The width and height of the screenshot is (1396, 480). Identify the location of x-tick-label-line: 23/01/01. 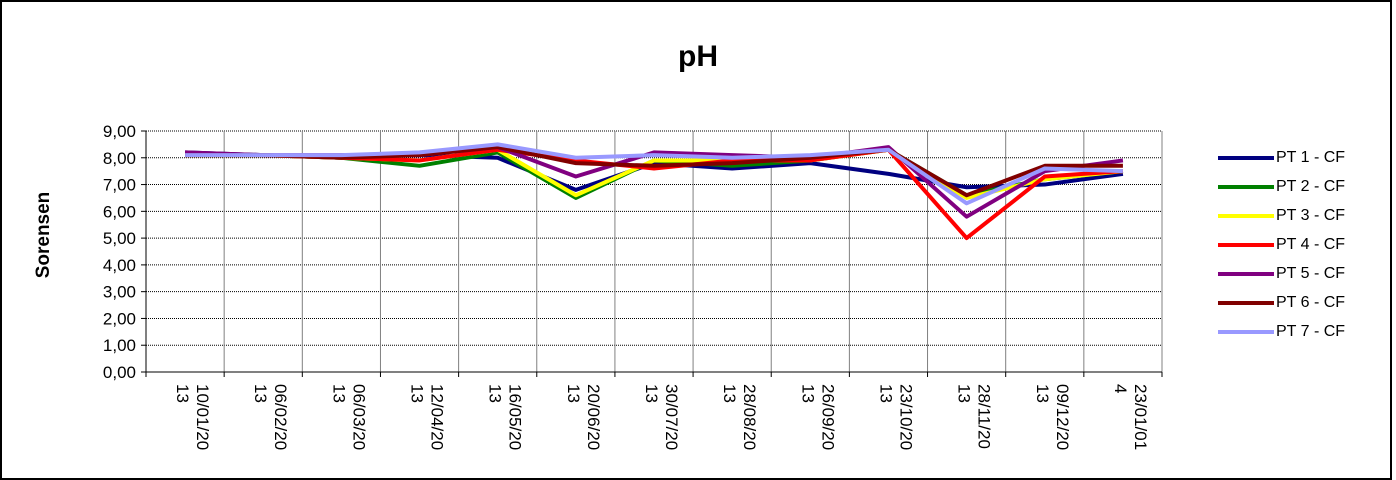
(1140, 417).